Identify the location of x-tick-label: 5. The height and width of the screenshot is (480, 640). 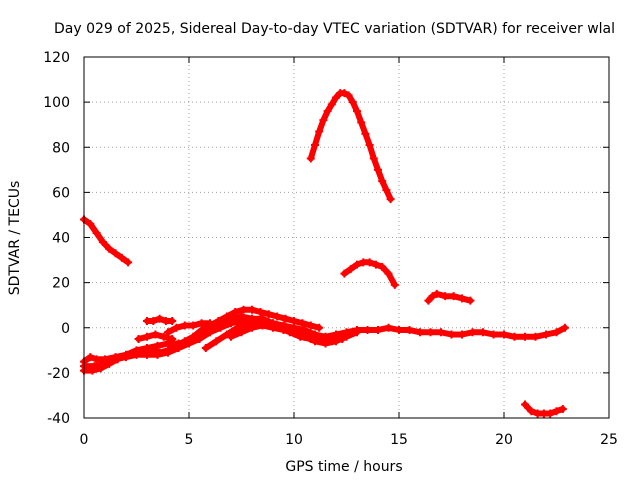
(189, 440).